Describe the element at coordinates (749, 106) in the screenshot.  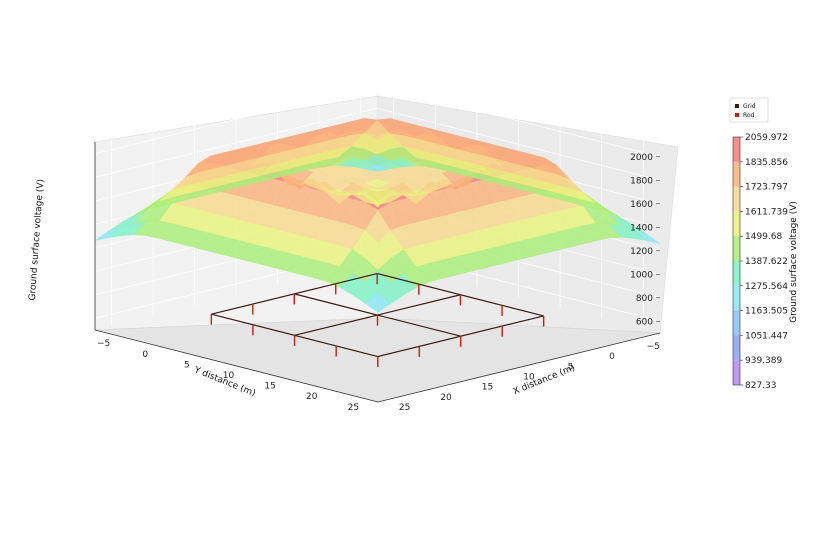
I see `legend-label-grid: Grid` at that location.